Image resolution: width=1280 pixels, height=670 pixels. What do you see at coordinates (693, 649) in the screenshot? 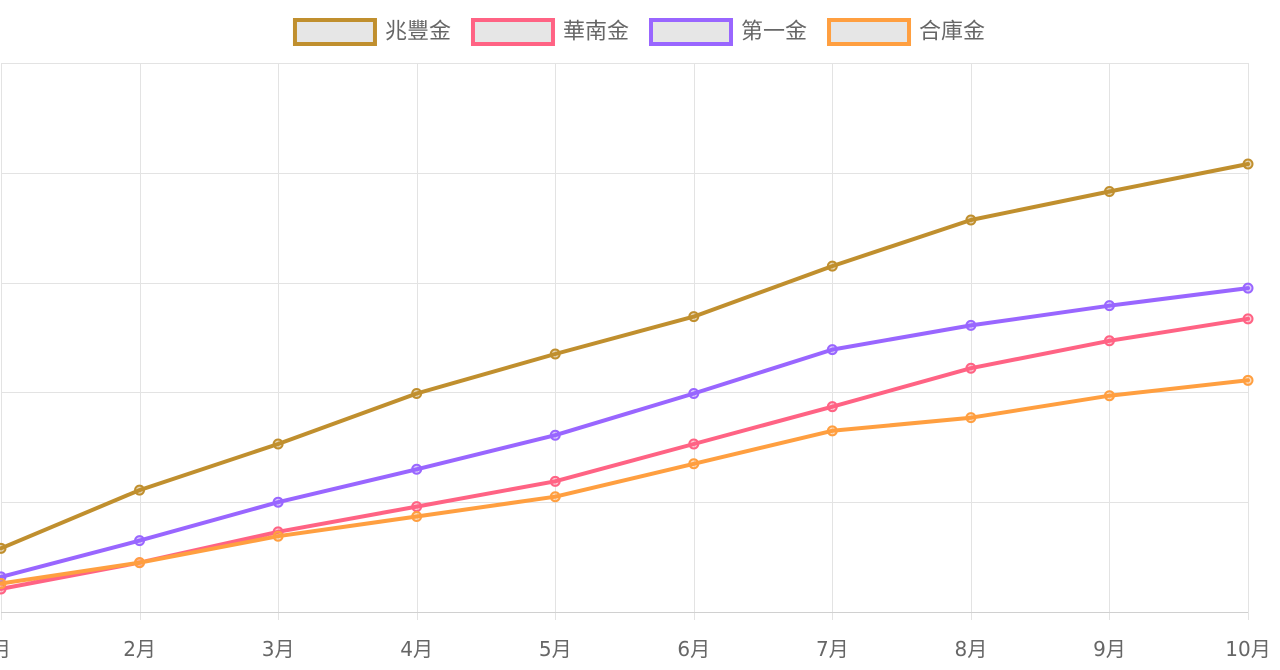
I see `x-tick-label: 6月` at bounding box center [693, 649].